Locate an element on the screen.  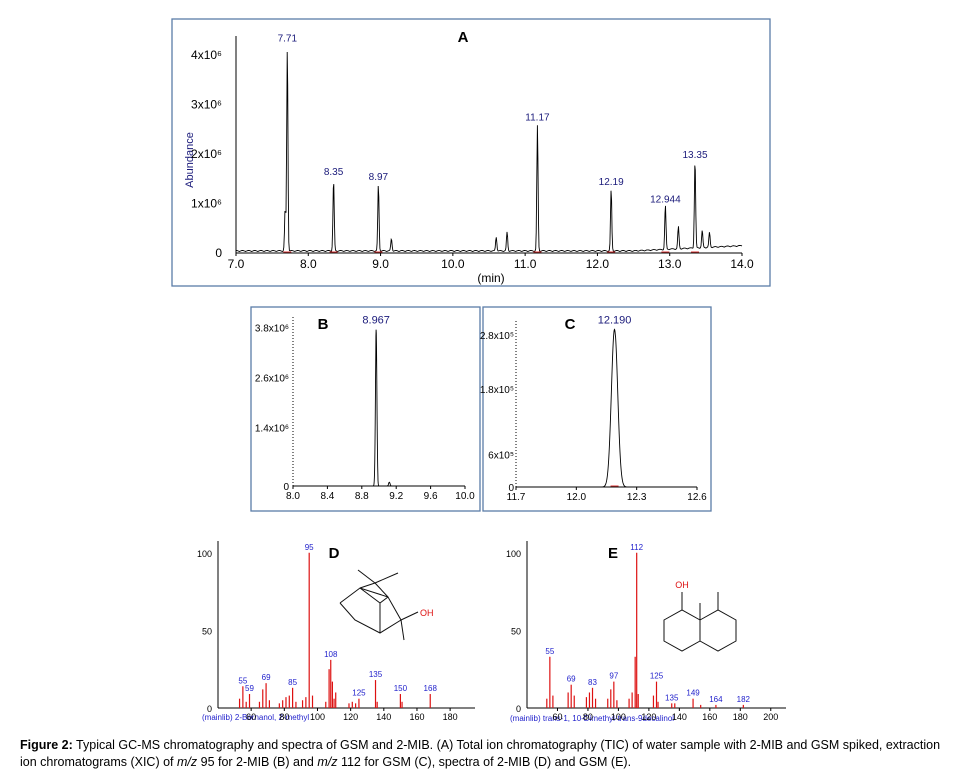
panel-b-y-tick-label: 0 is located at coordinates (286, 487).